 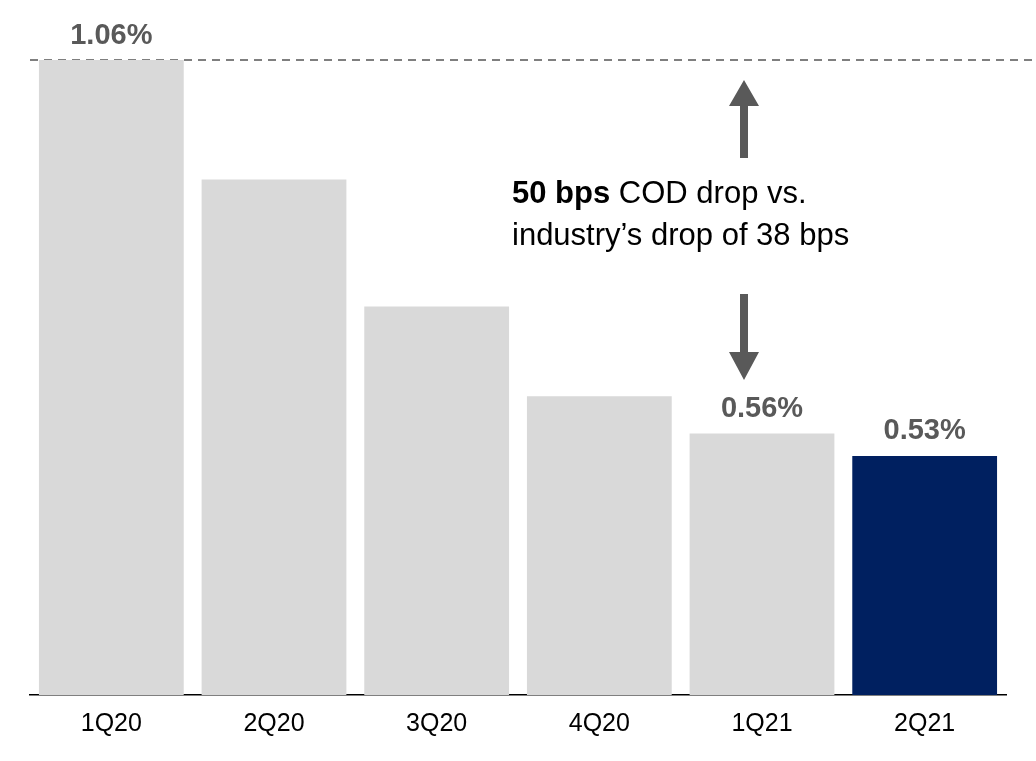 What do you see at coordinates (925, 721) in the screenshot?
I see `x-tick-label: 2Q21` at bounding box center [925, 721].